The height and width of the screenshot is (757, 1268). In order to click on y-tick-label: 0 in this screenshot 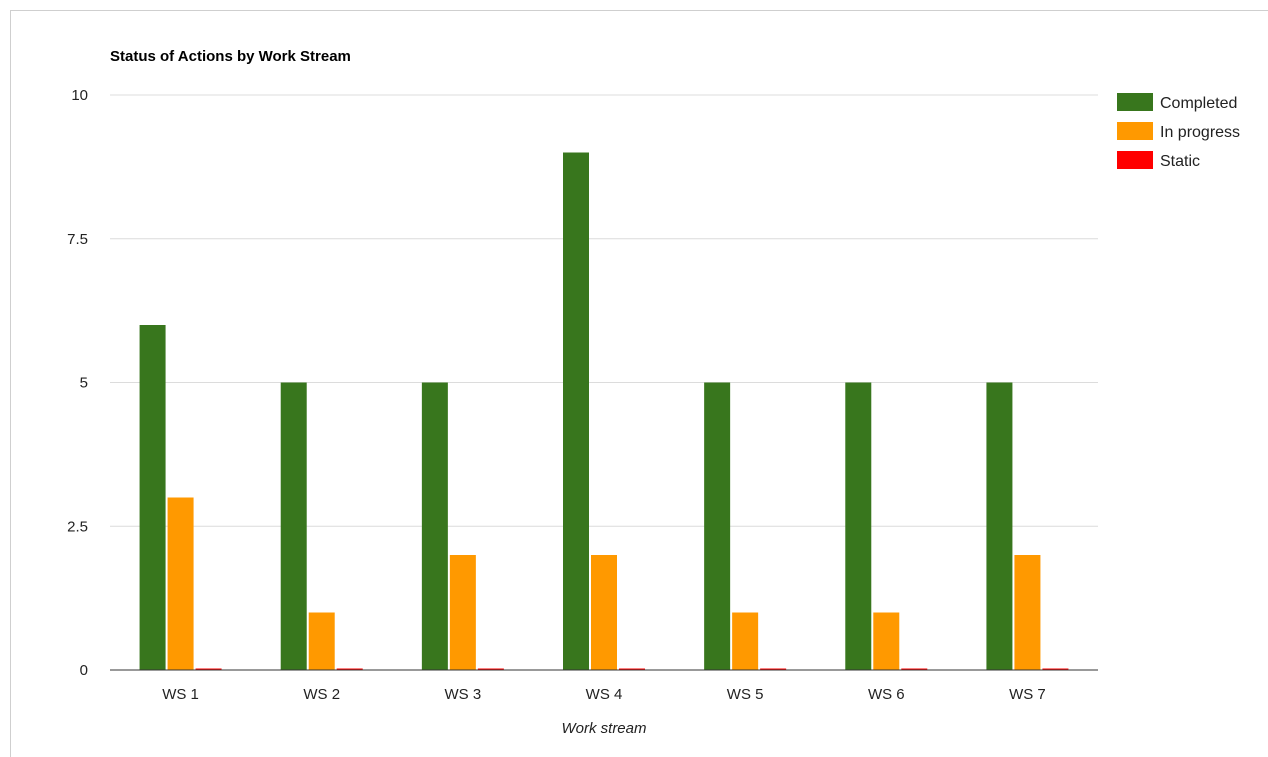, I will do `click(84, 670)`.